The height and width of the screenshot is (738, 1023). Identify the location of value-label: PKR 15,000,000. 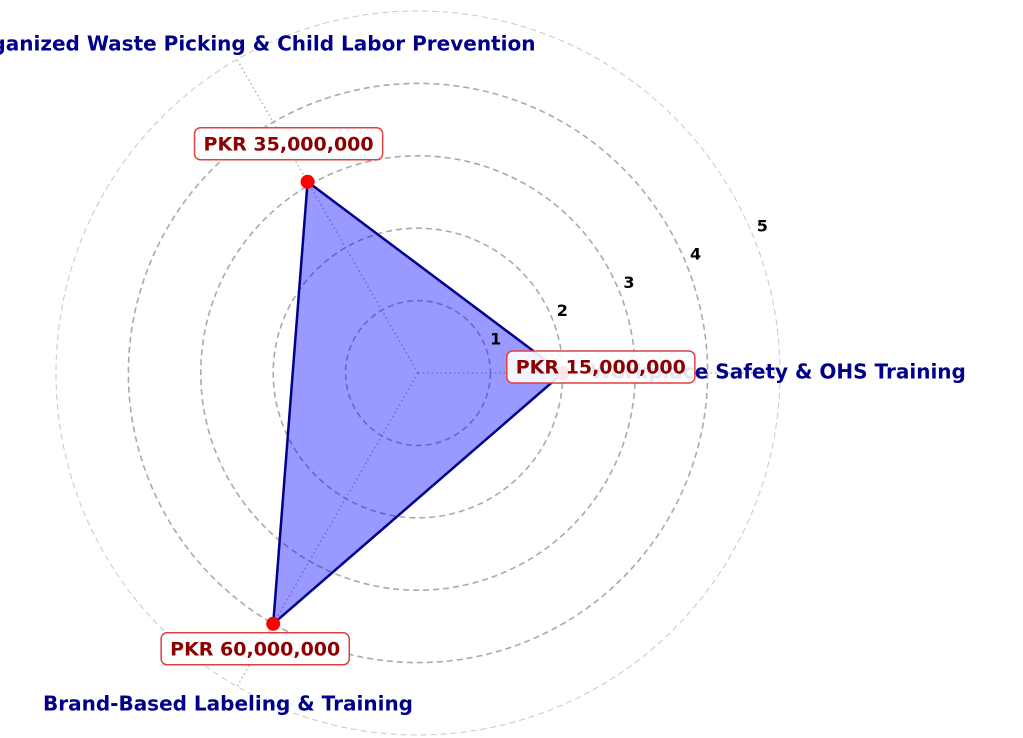
(601, 367).